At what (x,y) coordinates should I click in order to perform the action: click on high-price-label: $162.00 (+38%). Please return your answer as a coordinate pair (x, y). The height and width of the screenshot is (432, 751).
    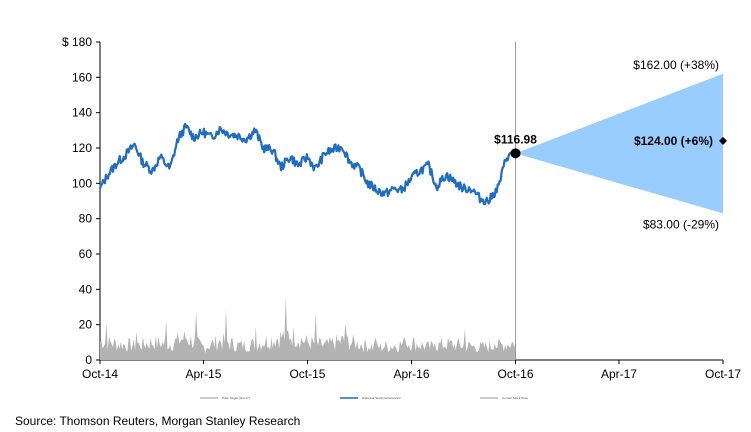
    Looking at the image, I should click on (676, 65).